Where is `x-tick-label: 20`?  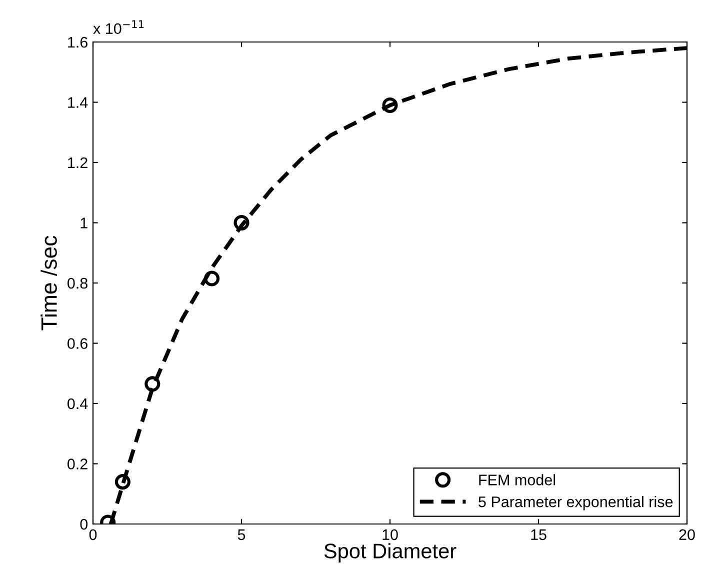
x-tick-label: 20 is located at coordinates (687, 534).